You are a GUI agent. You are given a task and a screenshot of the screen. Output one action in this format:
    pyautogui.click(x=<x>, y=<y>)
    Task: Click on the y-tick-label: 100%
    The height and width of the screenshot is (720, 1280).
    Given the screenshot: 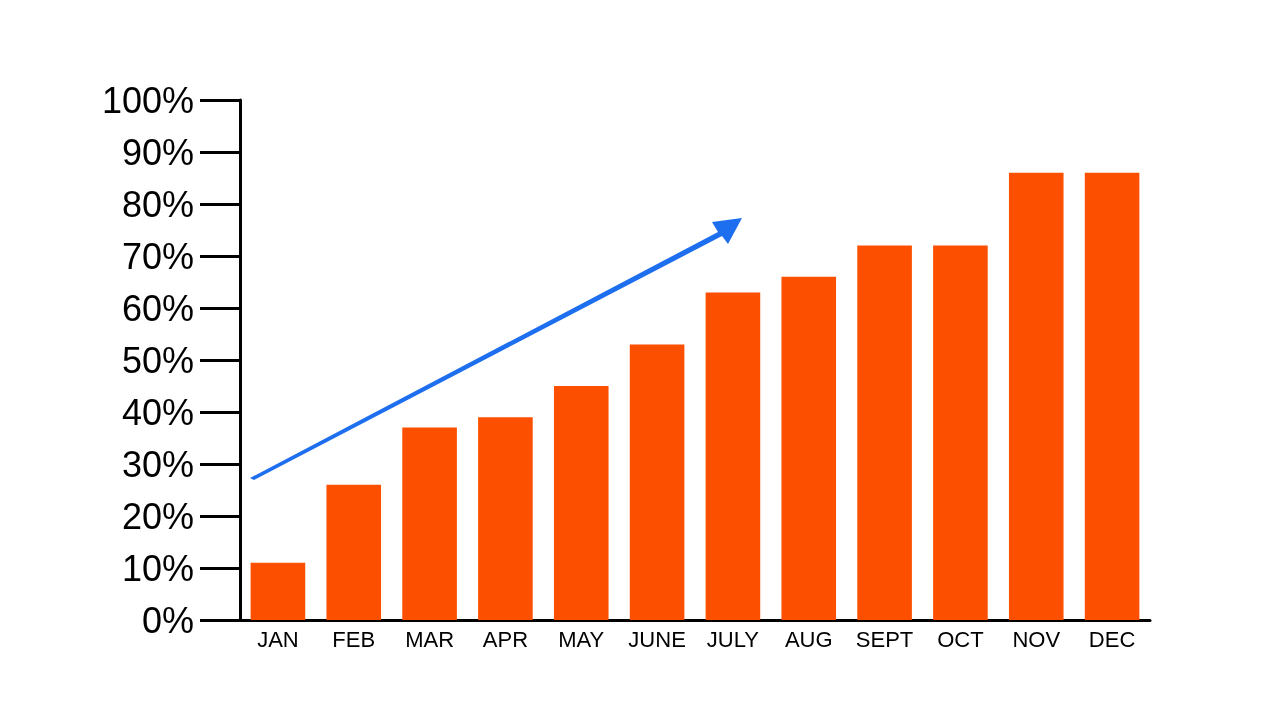 What is the action you would take?
    pyautogui.click(x=147, y=100)
    